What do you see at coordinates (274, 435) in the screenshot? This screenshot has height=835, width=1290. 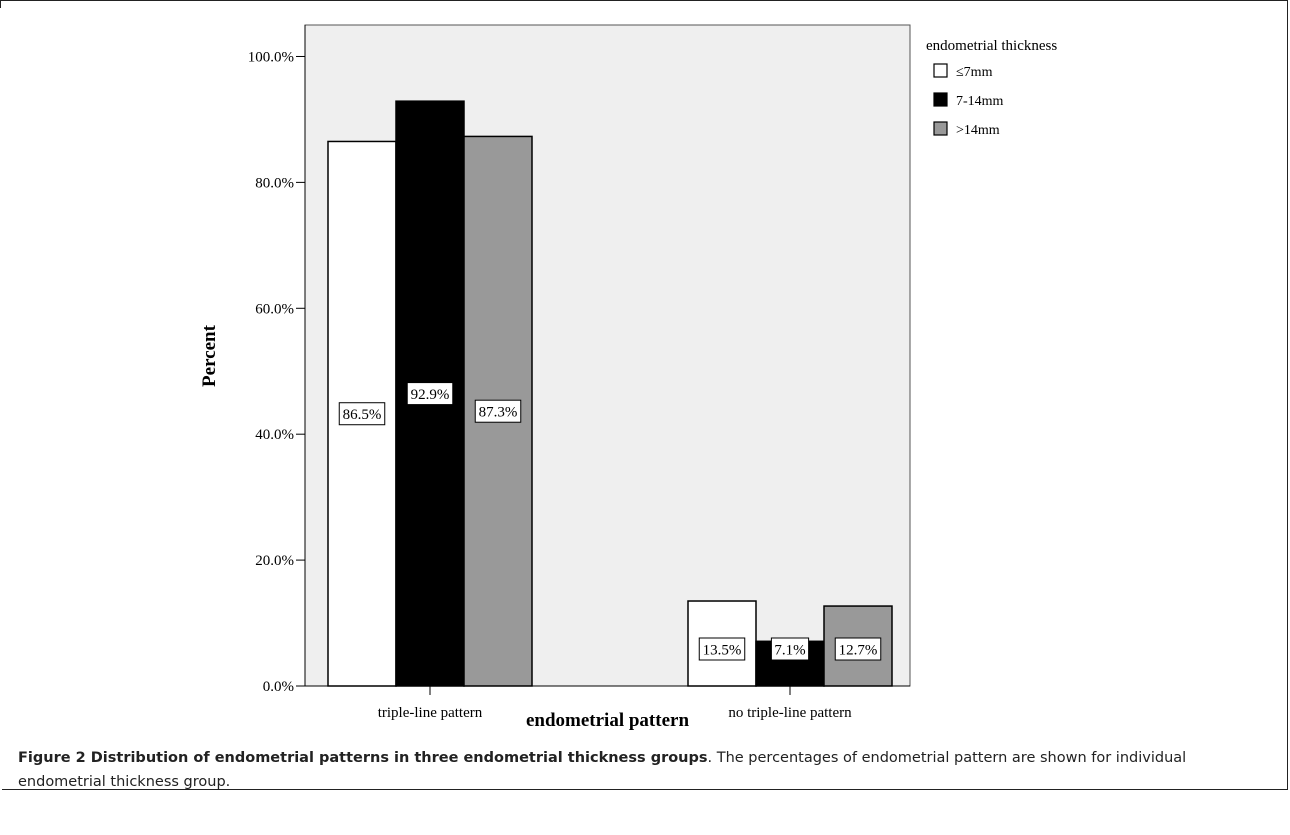 I see `y-tick-label: 40.0%` at bounding box center [274, 435].